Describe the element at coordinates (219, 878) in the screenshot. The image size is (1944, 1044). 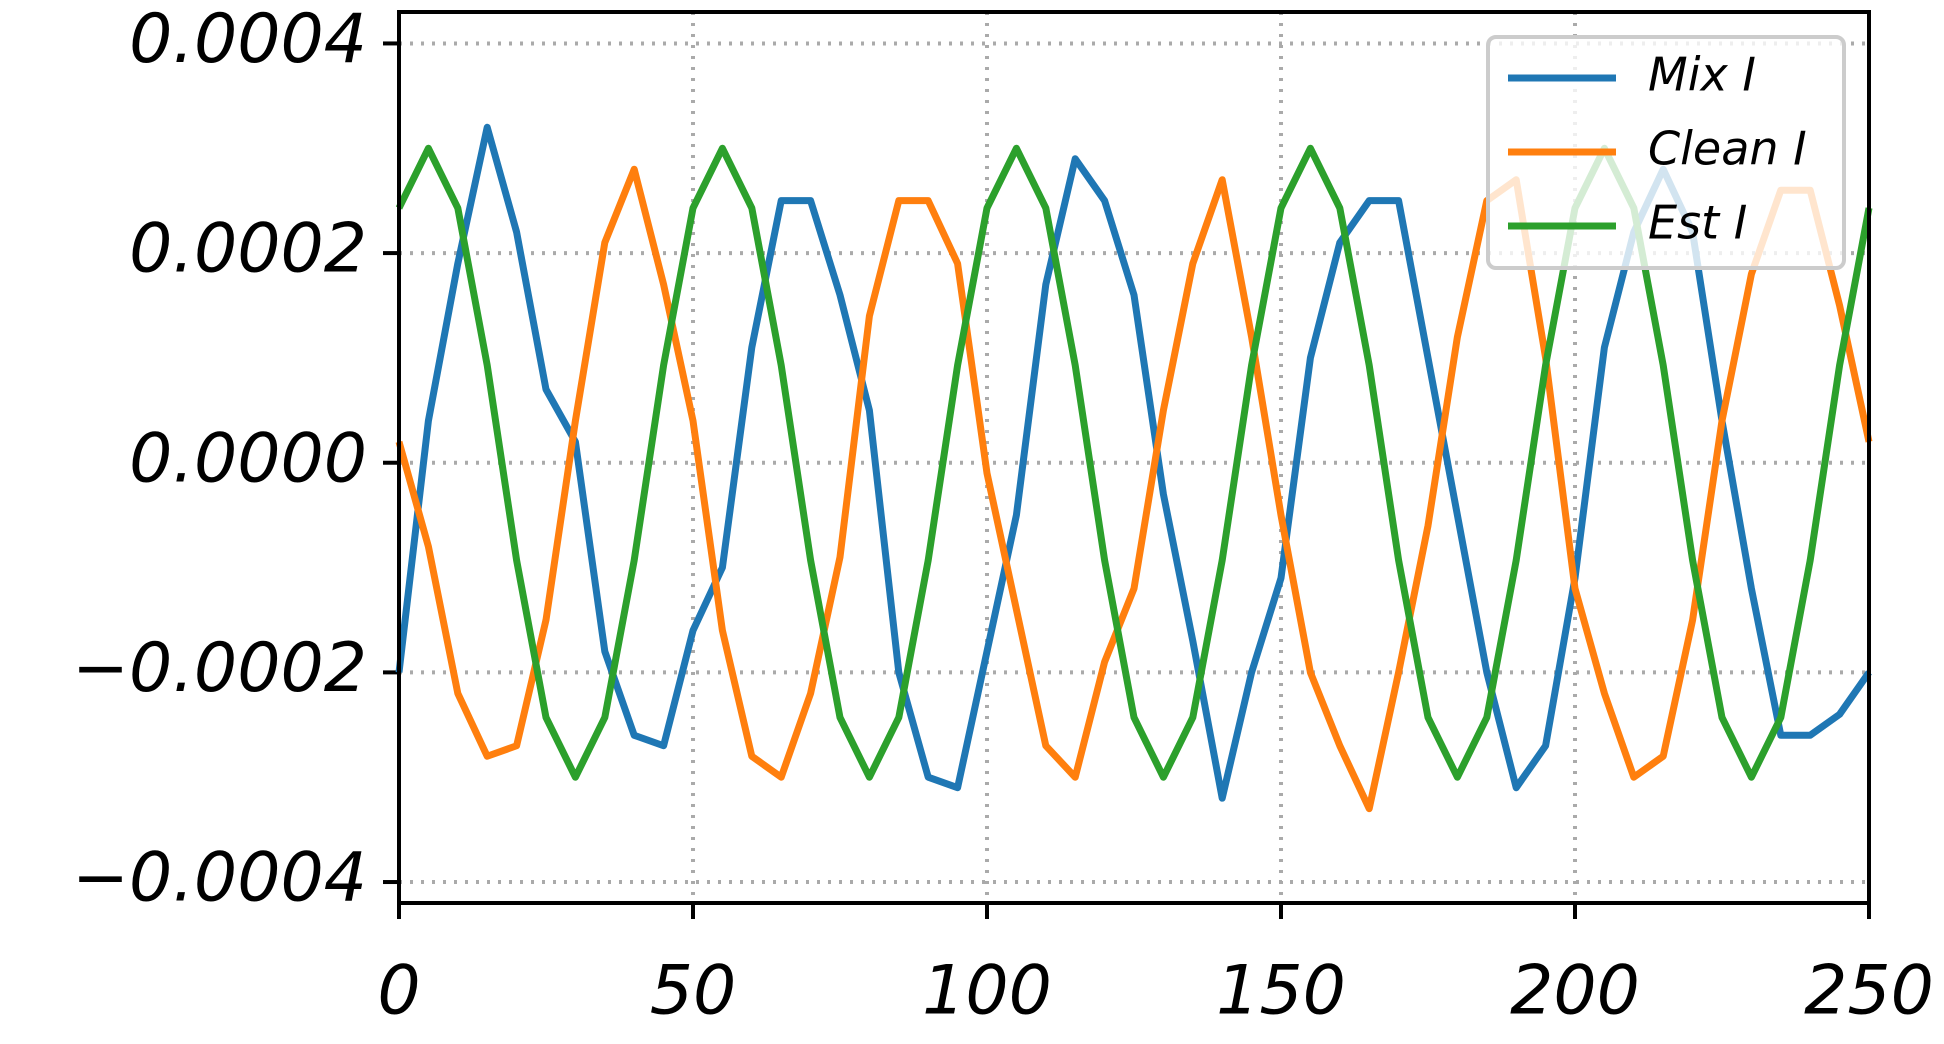
I see `y-tick-label: −0.0004` at that location.